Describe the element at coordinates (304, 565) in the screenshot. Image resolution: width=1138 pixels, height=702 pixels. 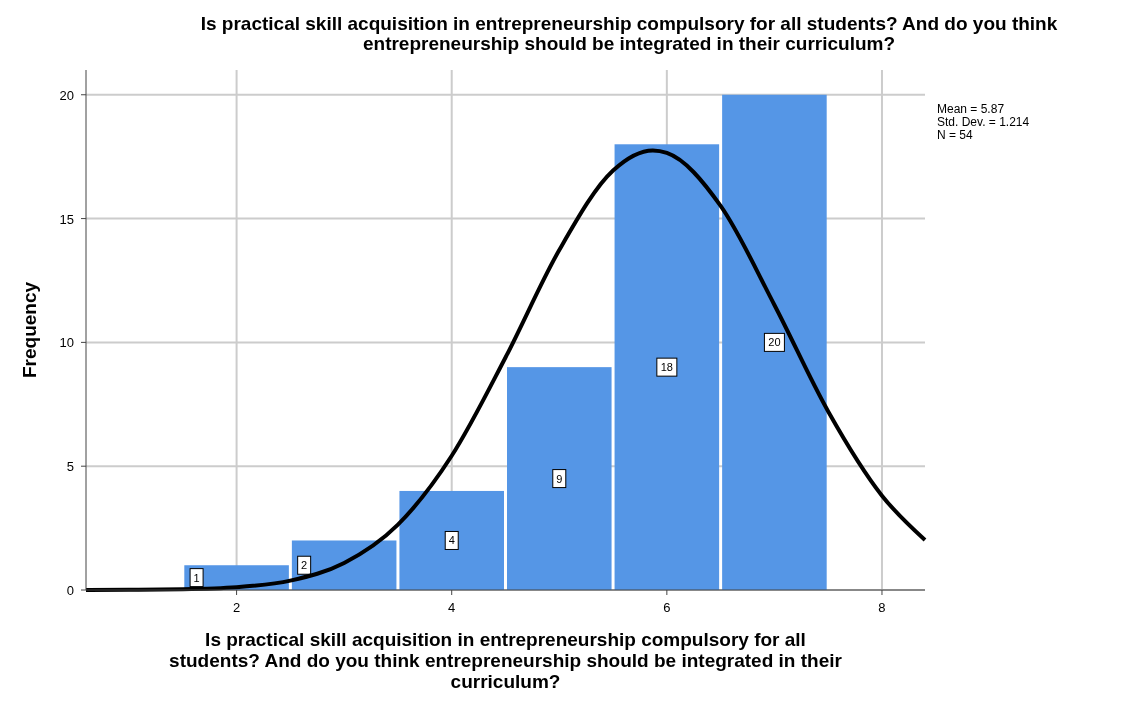
I see `data-label: 2` at that location.